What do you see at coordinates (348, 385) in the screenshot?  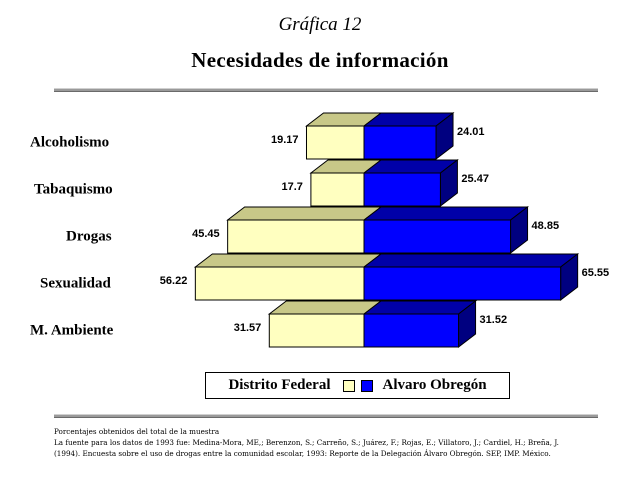 I see `legend-swatch-distrito-federal` at bounding box center [348, 385].